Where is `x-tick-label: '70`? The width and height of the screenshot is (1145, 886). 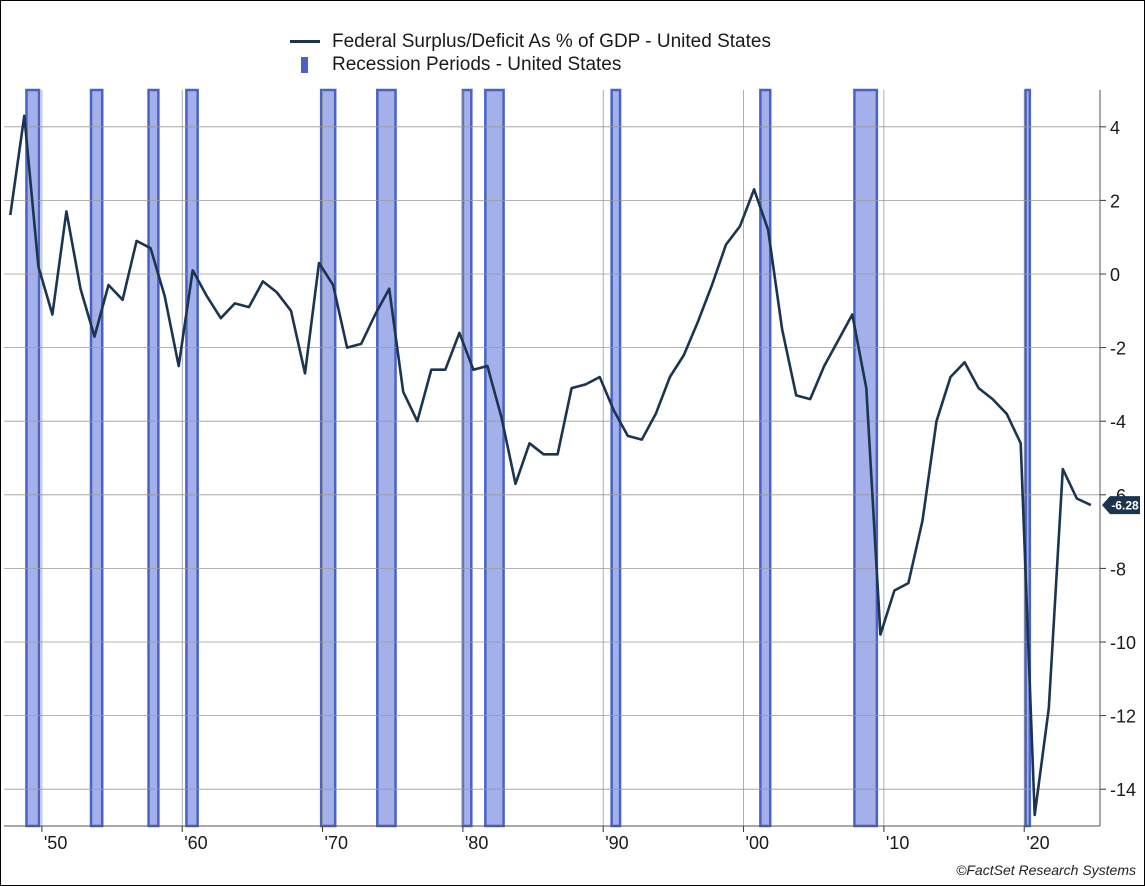 x-tick-label: '70 is located at coordinates (336, 843).